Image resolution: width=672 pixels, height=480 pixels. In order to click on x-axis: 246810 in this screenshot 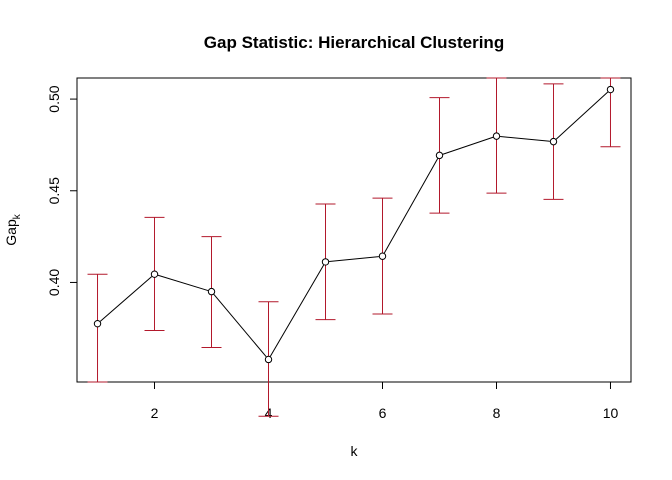, I will do `click(385, 401)`.